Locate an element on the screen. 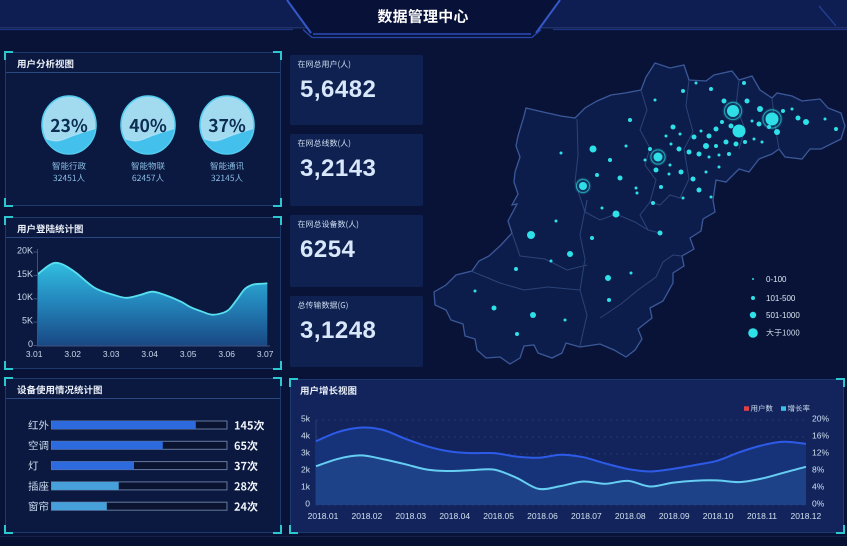  svg-text: 3.07 is located at coordinates (265, 354).